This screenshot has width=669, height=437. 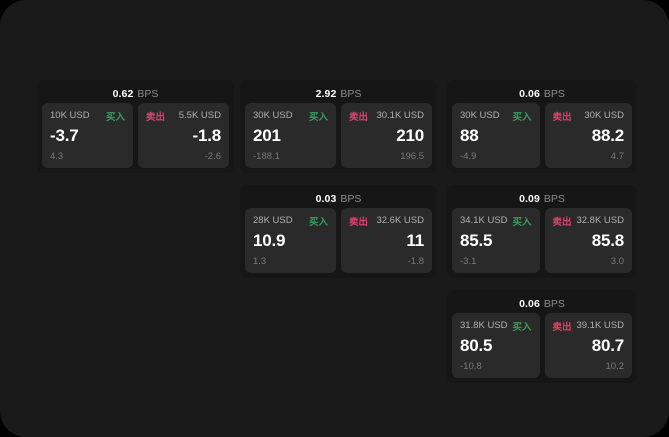 What do you see at coordinates (290, 240) in the screenshot?
I see `buy-panel: 28K USD 买入 10.9 1.3` at bounding box center [290, 240].